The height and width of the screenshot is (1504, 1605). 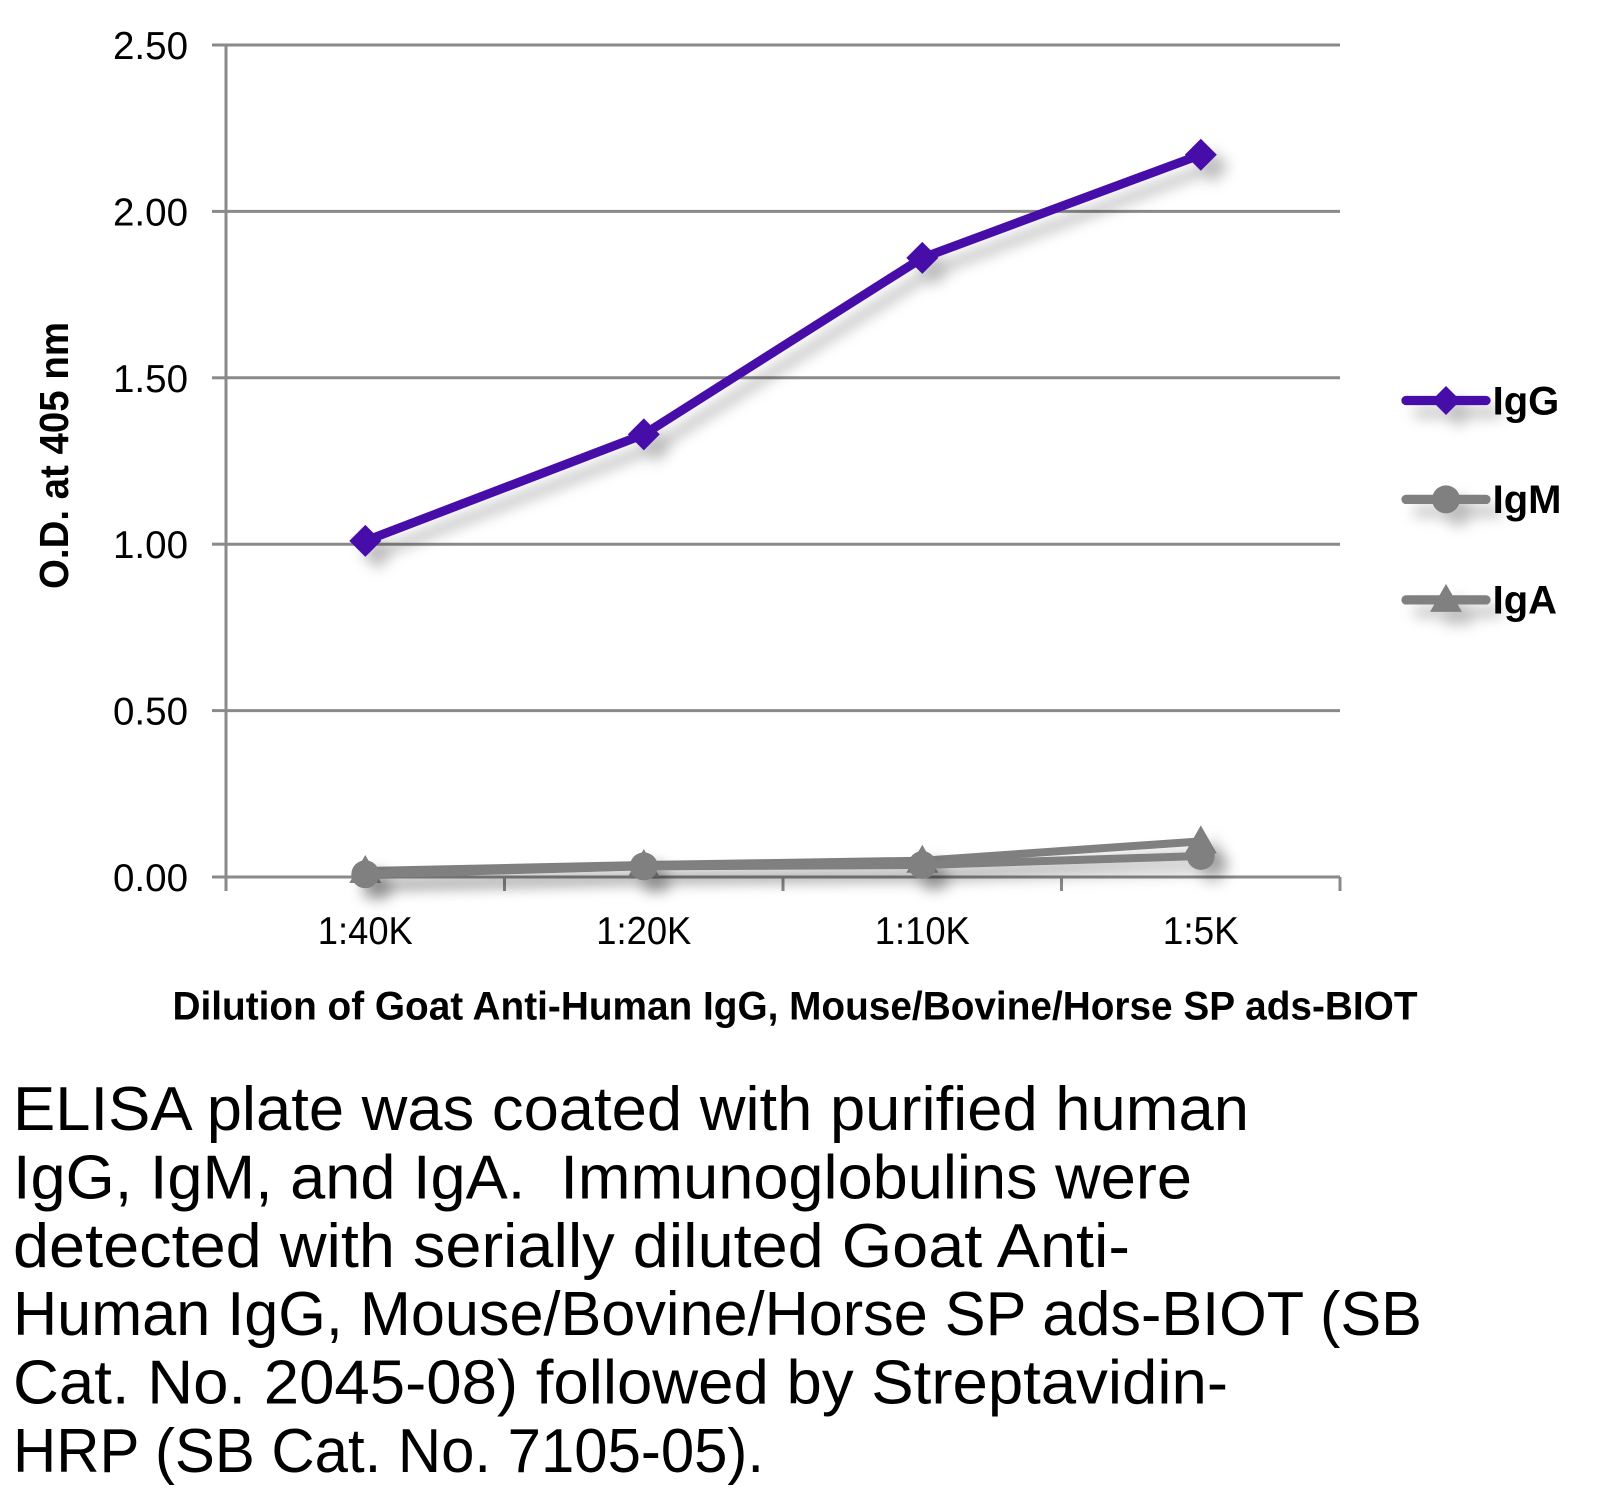 What do you see at coordinates (1525, 601) in the screenshot?
I see `svg-text: IgA` at bounding box center [1525, 601].